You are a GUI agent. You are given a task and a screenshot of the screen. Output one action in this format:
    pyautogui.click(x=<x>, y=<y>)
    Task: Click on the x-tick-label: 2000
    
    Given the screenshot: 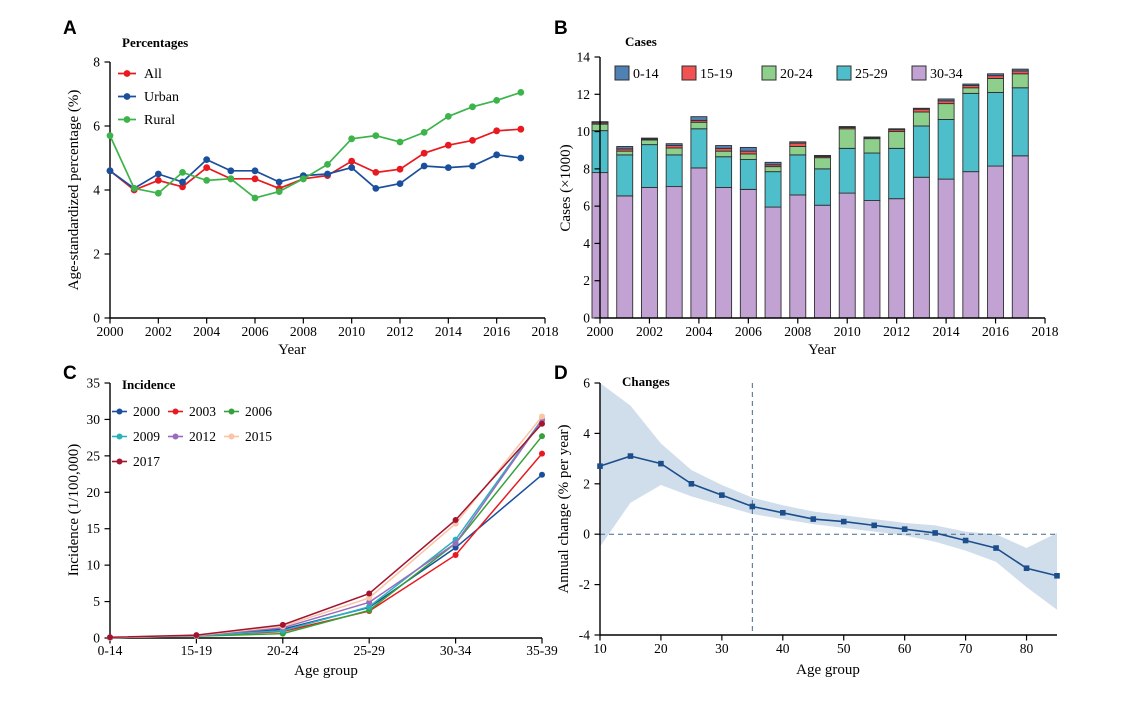 What is the action you would take?
    pyautogui.click(x=110, y=331)
    